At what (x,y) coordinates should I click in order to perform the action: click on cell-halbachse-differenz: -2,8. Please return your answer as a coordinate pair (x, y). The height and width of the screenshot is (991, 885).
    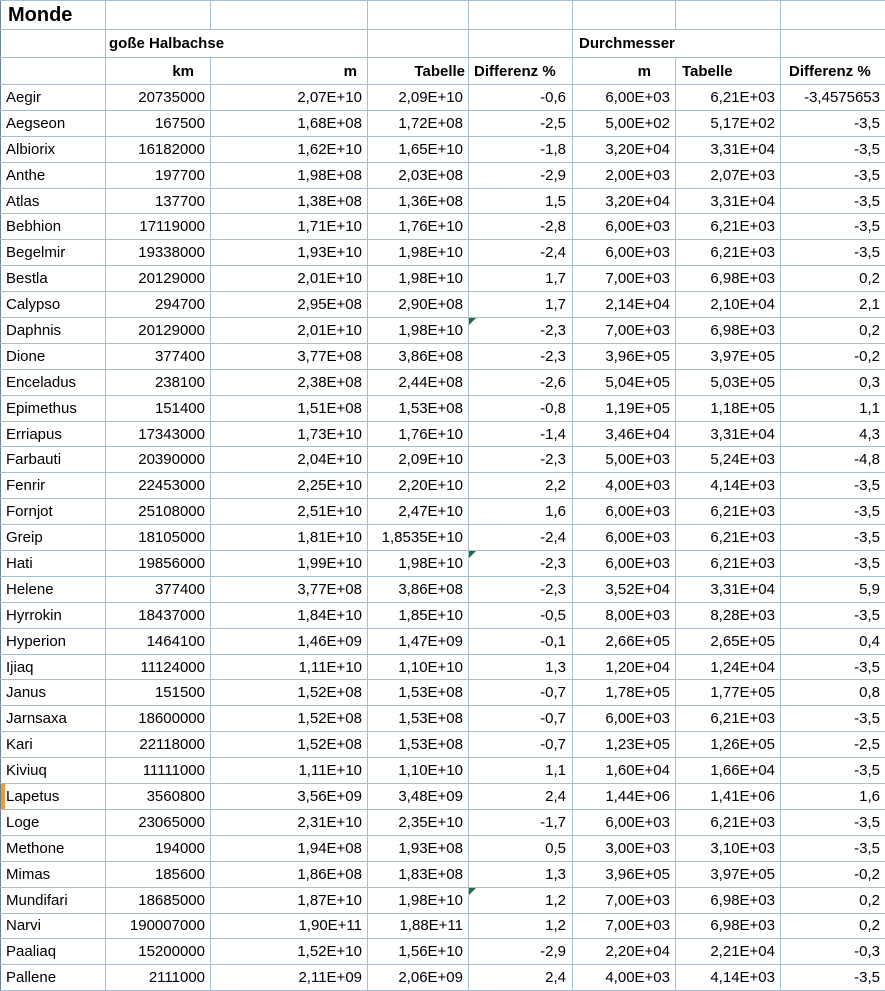
    Looking at the image, I should click on (521, 227).